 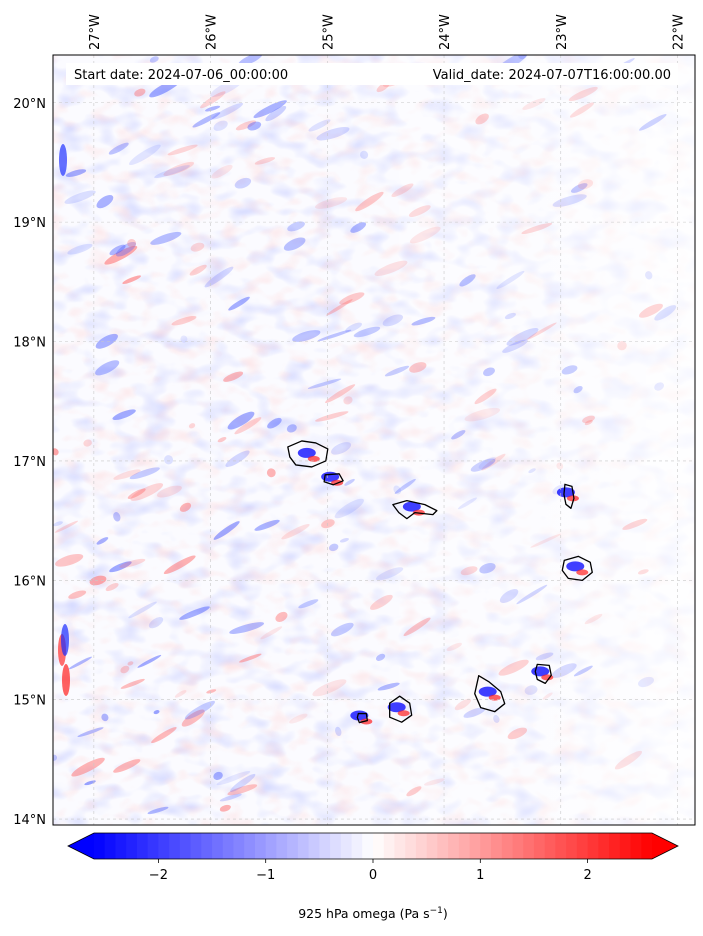 What do you see at coordinates (29, 343) in the screenshot?
I see `lat-tick-label: 18°N` at bounding box center [29, 343].